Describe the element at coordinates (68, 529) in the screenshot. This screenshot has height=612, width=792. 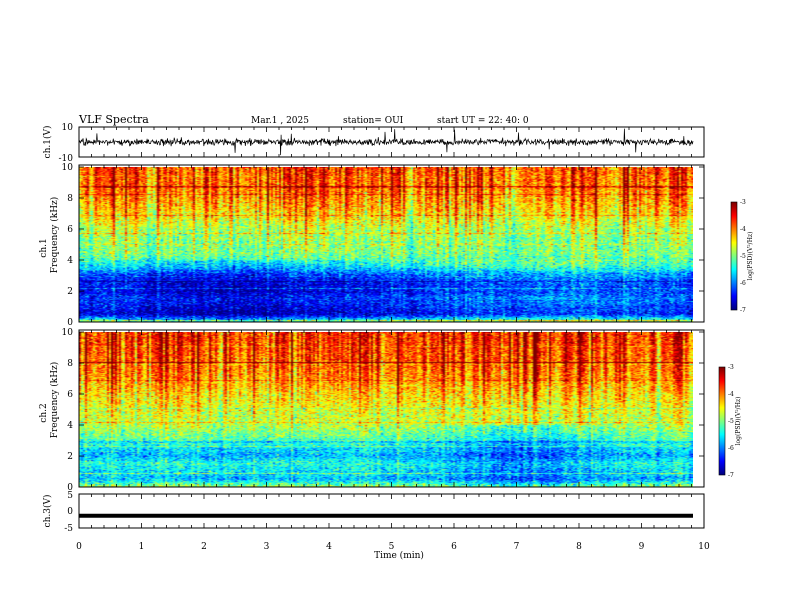
I see `ch3-ytick-bottom: -5` at that location.